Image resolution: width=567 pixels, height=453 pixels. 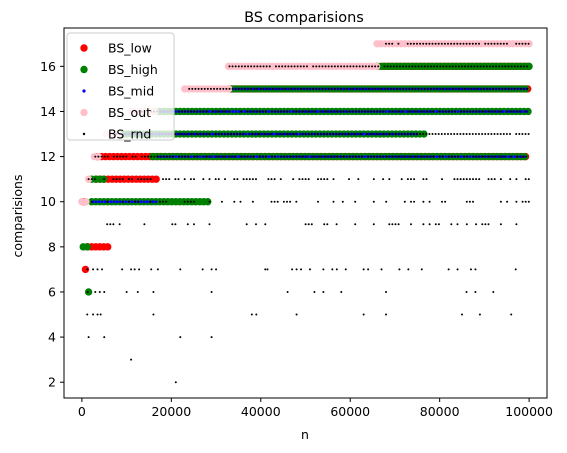 I want to click on legend-label: BS_mid, so click(x=131, y=91).